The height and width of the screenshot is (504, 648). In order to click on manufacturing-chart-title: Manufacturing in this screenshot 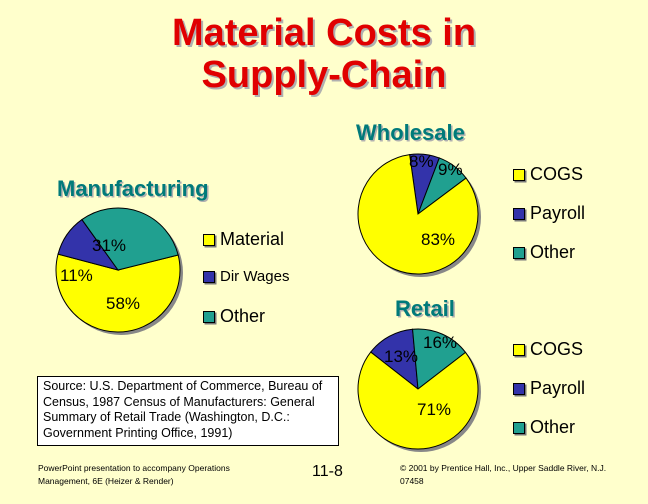, I will do `click(133, 188)`.